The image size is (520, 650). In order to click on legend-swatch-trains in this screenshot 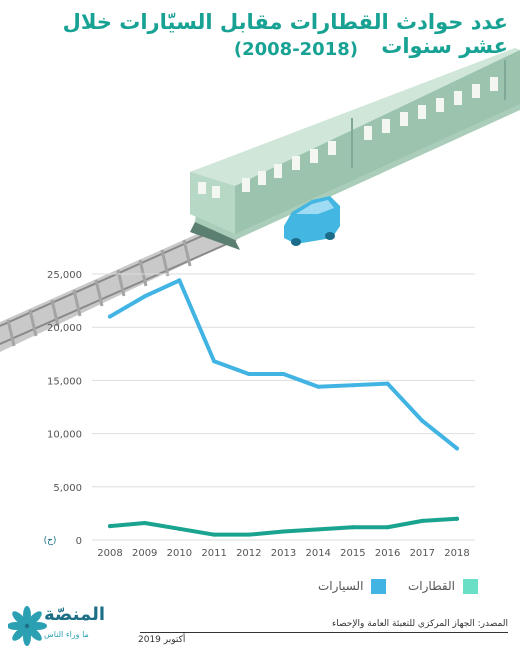, I will do `click(470, 586)`.